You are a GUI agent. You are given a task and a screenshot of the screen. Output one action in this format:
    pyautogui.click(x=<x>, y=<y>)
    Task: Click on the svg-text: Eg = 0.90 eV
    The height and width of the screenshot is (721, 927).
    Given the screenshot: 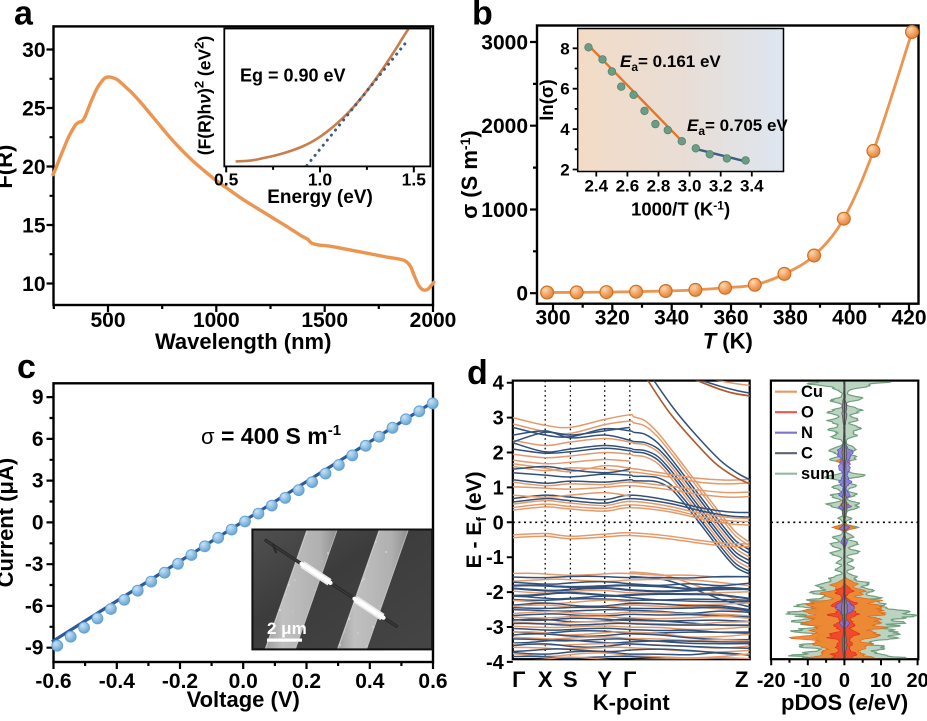 What is the action you would take?
    pyautogui.click(x=293, y=76)
    